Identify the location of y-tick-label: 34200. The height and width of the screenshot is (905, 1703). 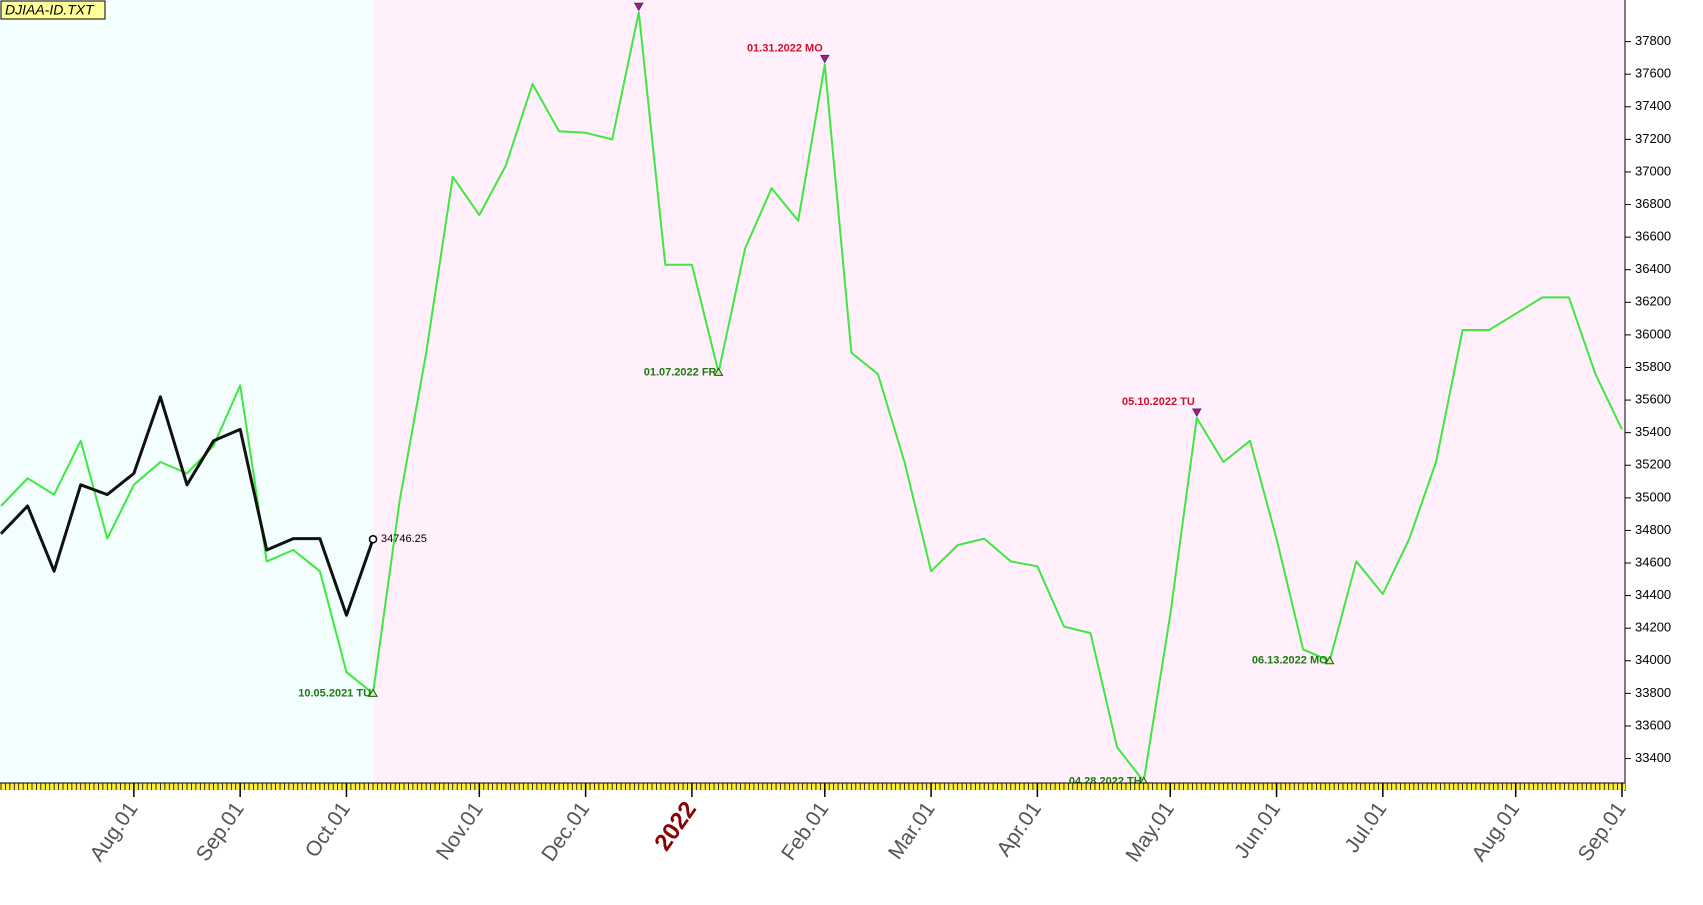
(1653, 627).